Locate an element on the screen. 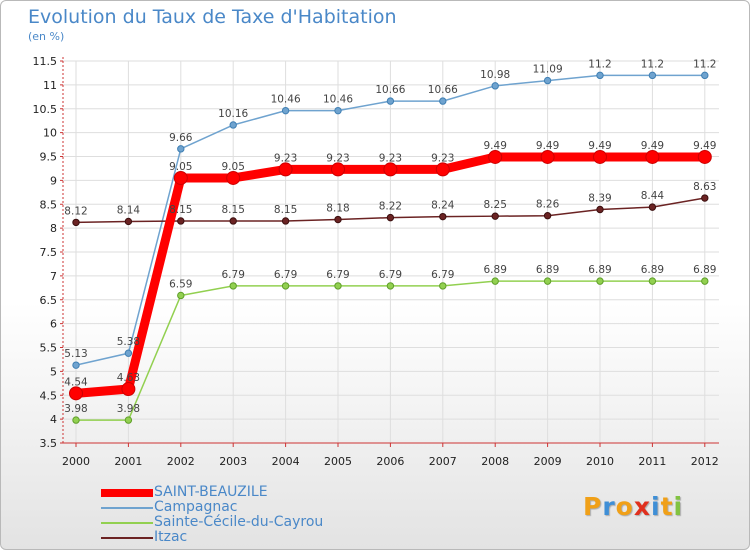 This screenshot has width=750, height=550. data-label-campagnac: 10.66 is located at coordinates (443, 90).